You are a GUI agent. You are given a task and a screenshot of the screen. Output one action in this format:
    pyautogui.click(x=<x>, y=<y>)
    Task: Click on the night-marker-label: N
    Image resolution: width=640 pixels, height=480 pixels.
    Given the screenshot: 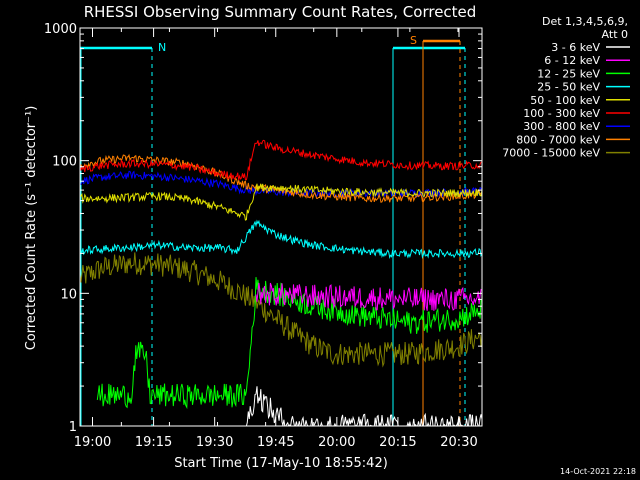 What is the action you would take?
    pyautogui.click(x=162, y=47)
    